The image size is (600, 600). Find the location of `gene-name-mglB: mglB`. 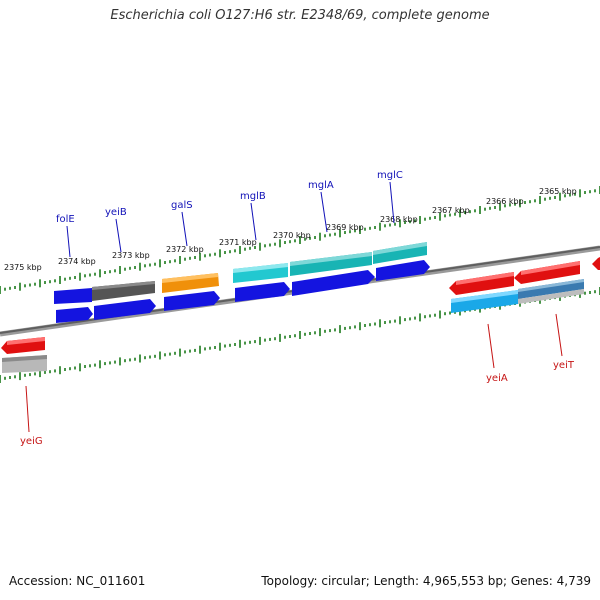

gene-name-mglB: mglB is located at coordinates (253, 196).